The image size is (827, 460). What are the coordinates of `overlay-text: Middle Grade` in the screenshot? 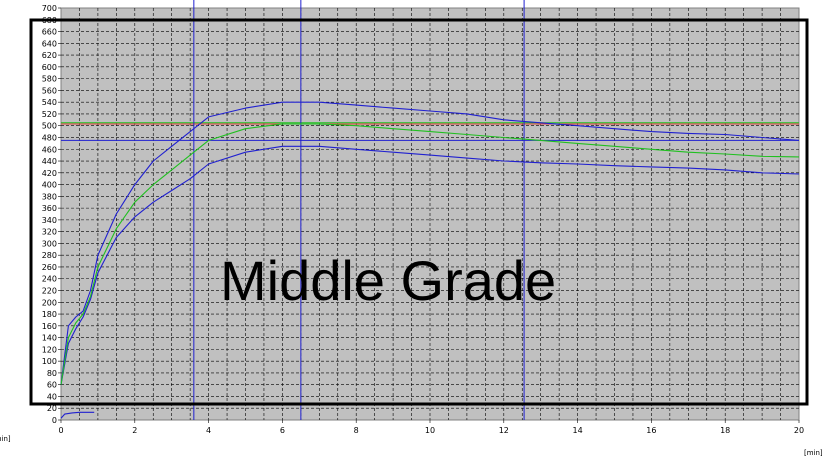 It's located at (388, 280).